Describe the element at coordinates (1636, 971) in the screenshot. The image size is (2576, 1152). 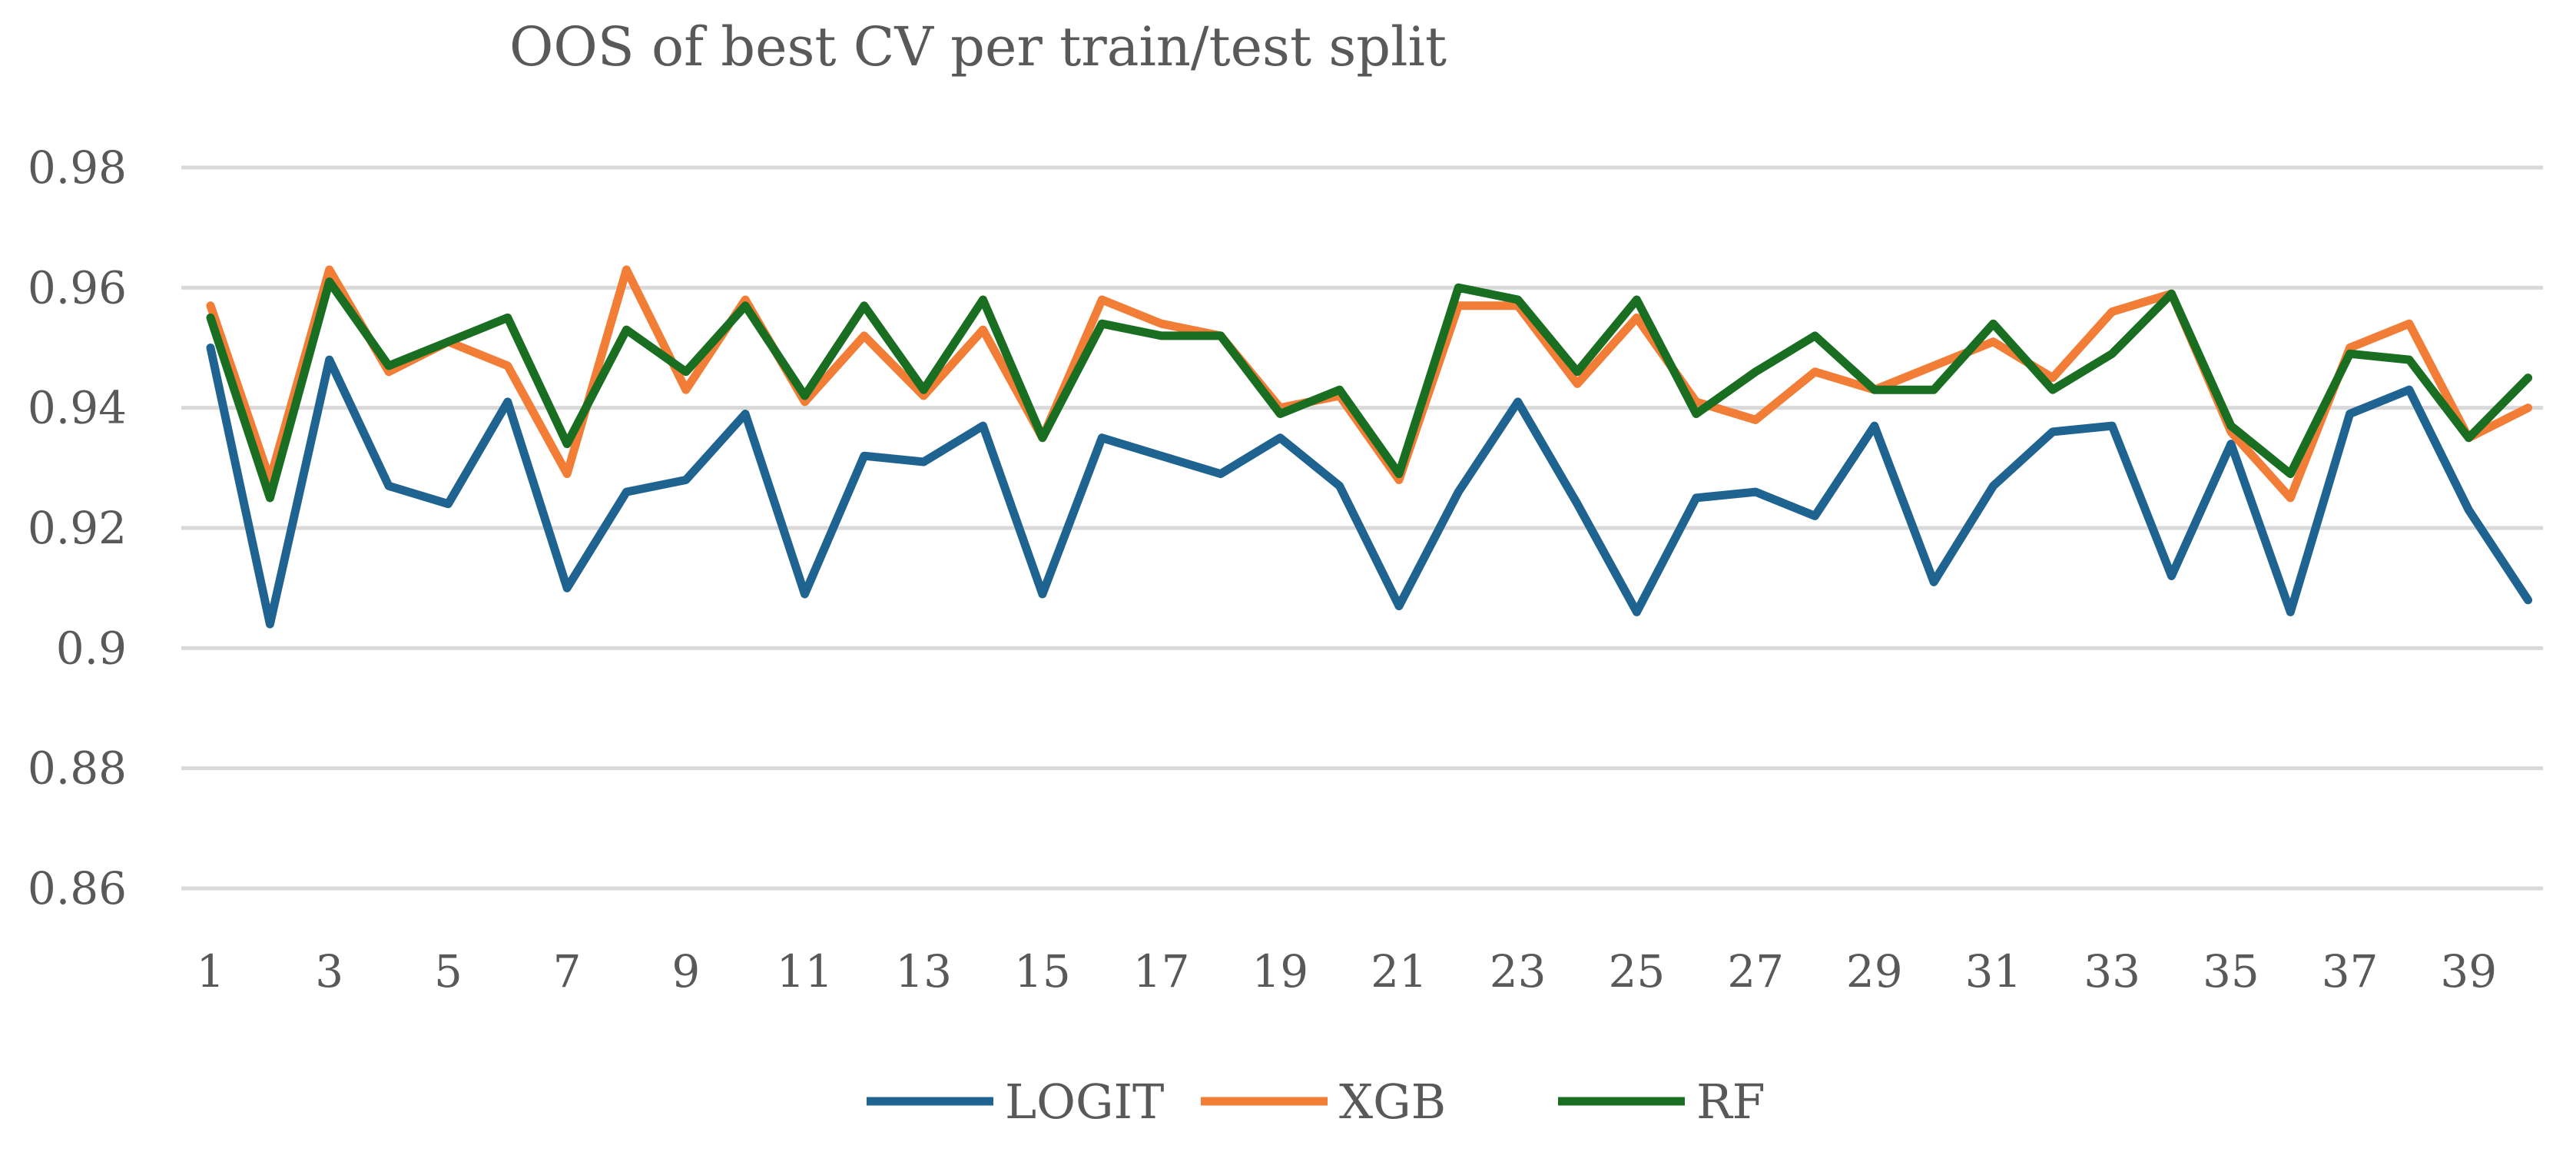
I see `x-tick-label: 25` at that location.